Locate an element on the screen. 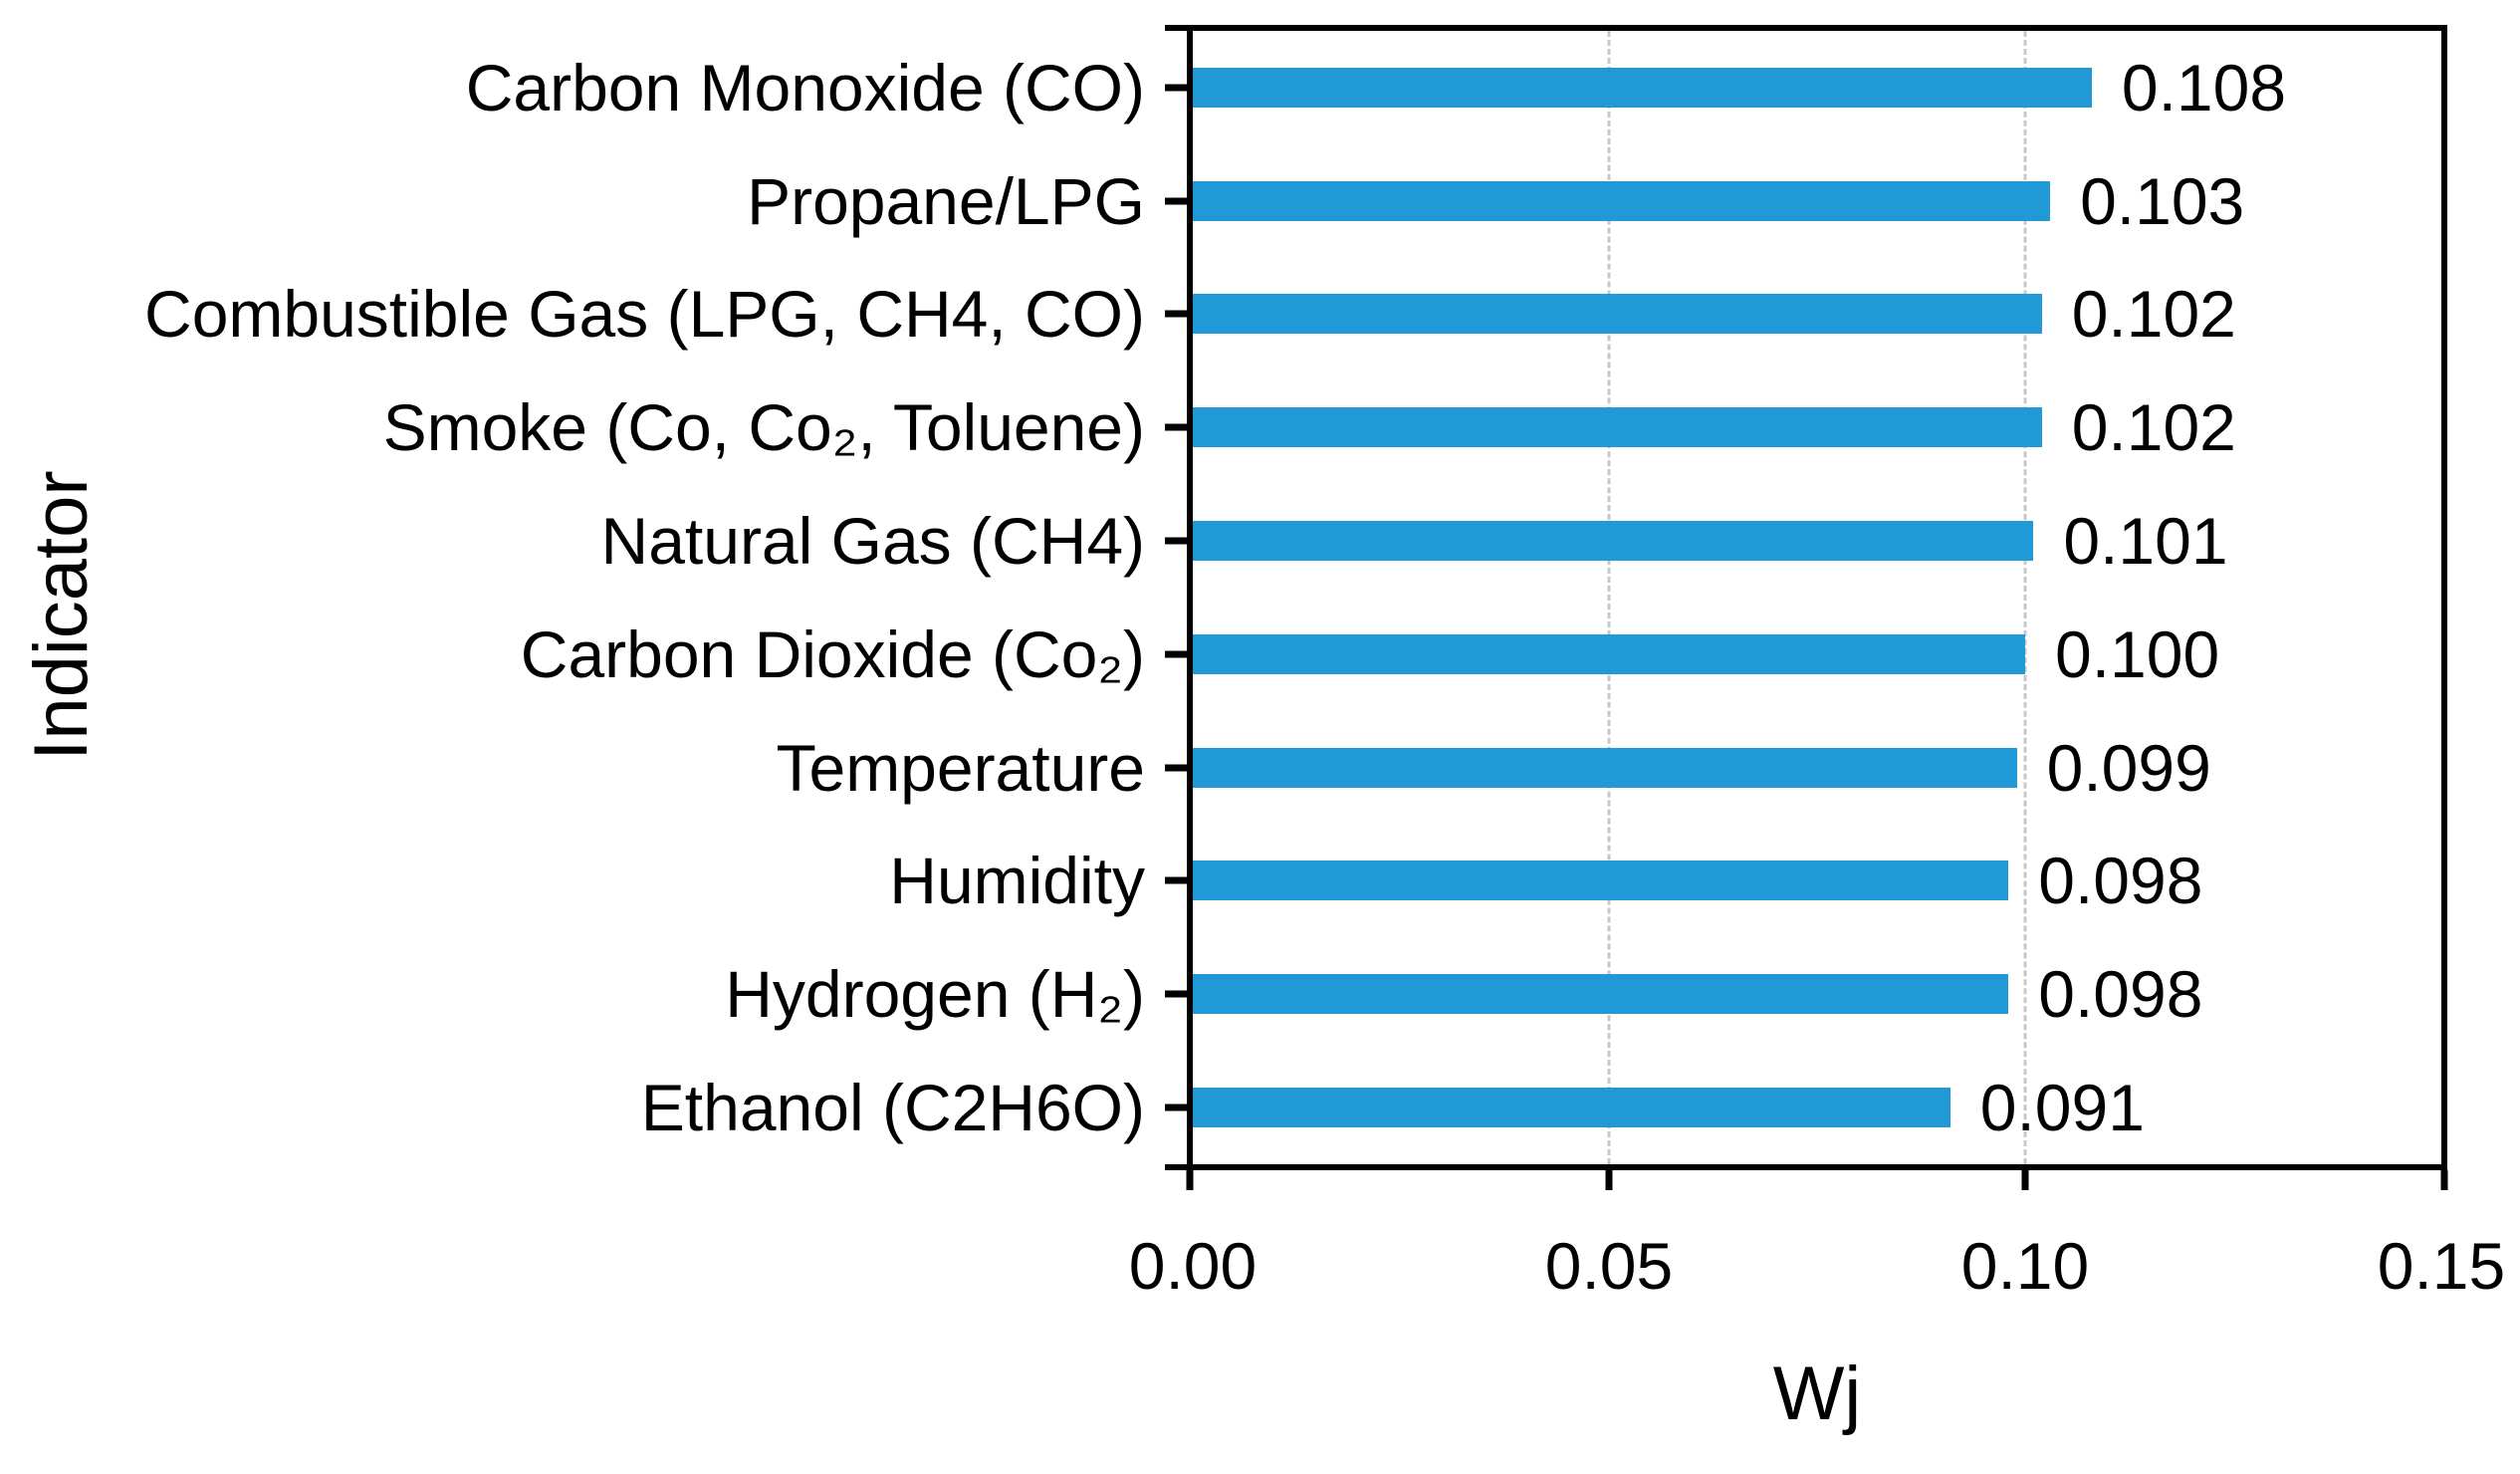  bar-row: 0.099 is located at coordinates (1803, 768).